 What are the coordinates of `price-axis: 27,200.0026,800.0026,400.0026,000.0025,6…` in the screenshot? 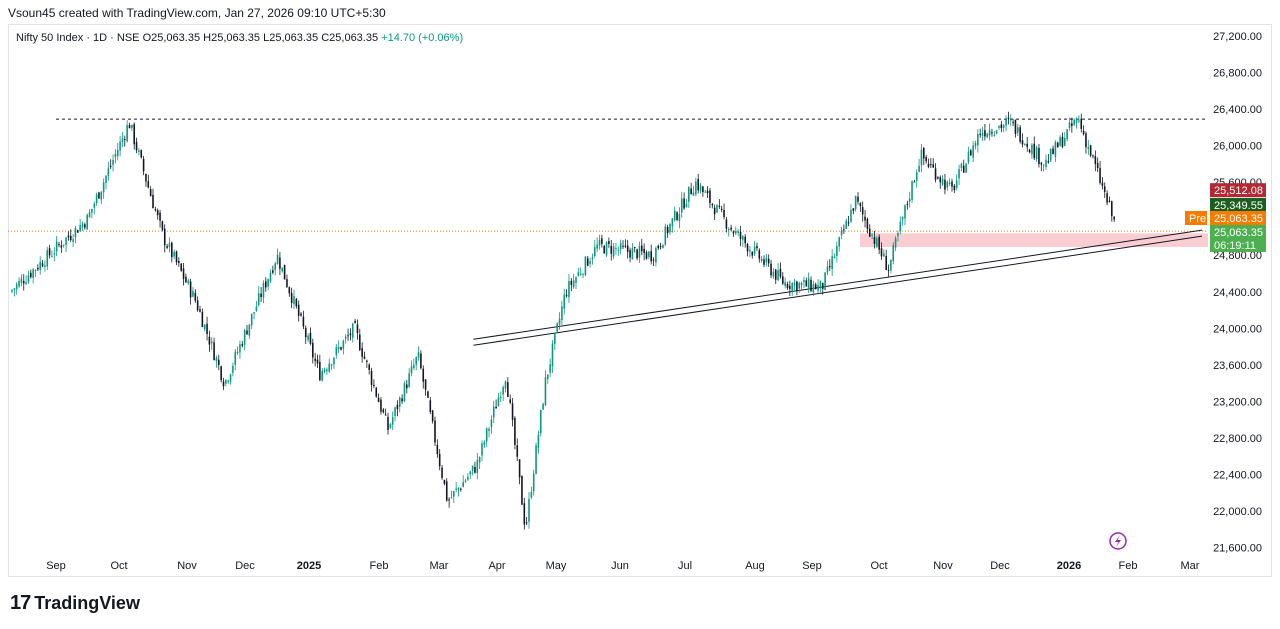 It's located at (1237, 293).